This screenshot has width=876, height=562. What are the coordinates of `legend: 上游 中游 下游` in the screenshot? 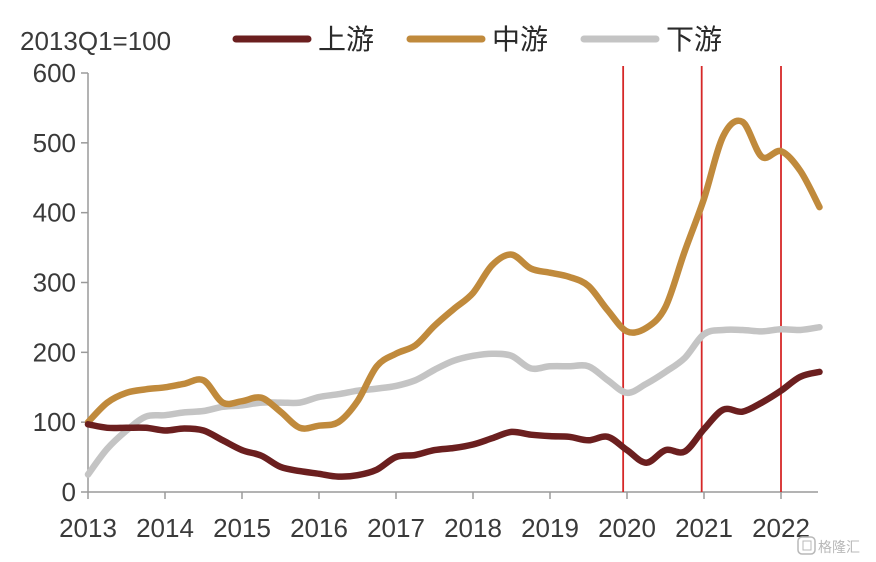 It's located at (477, 39).